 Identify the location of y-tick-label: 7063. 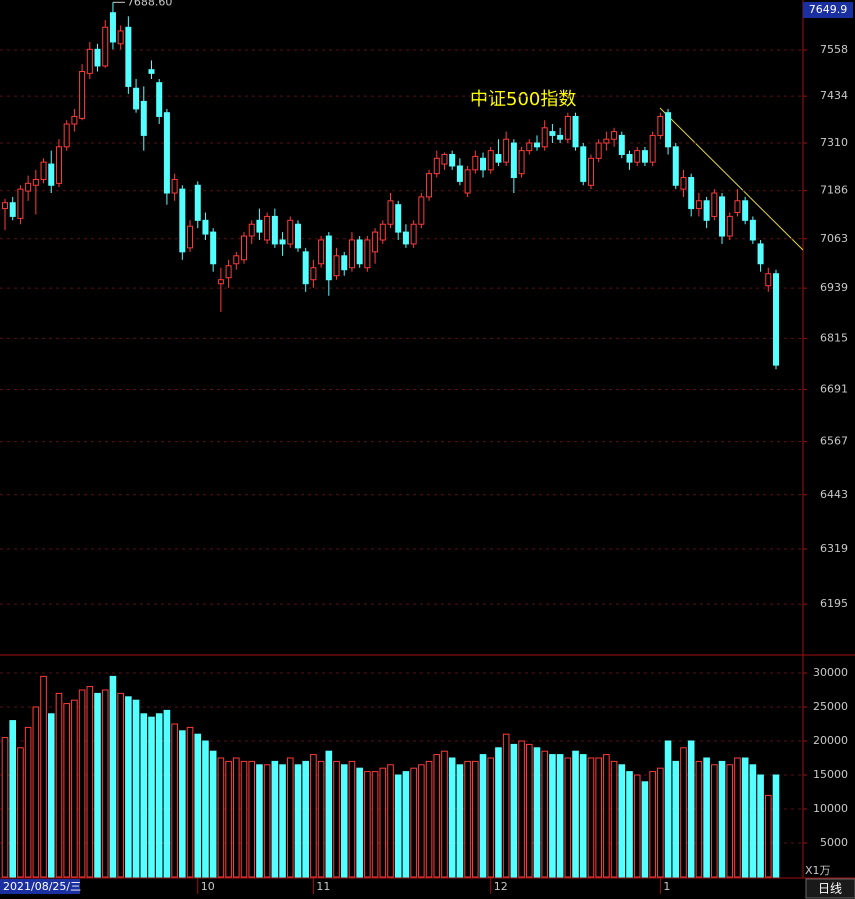
(834, 238).